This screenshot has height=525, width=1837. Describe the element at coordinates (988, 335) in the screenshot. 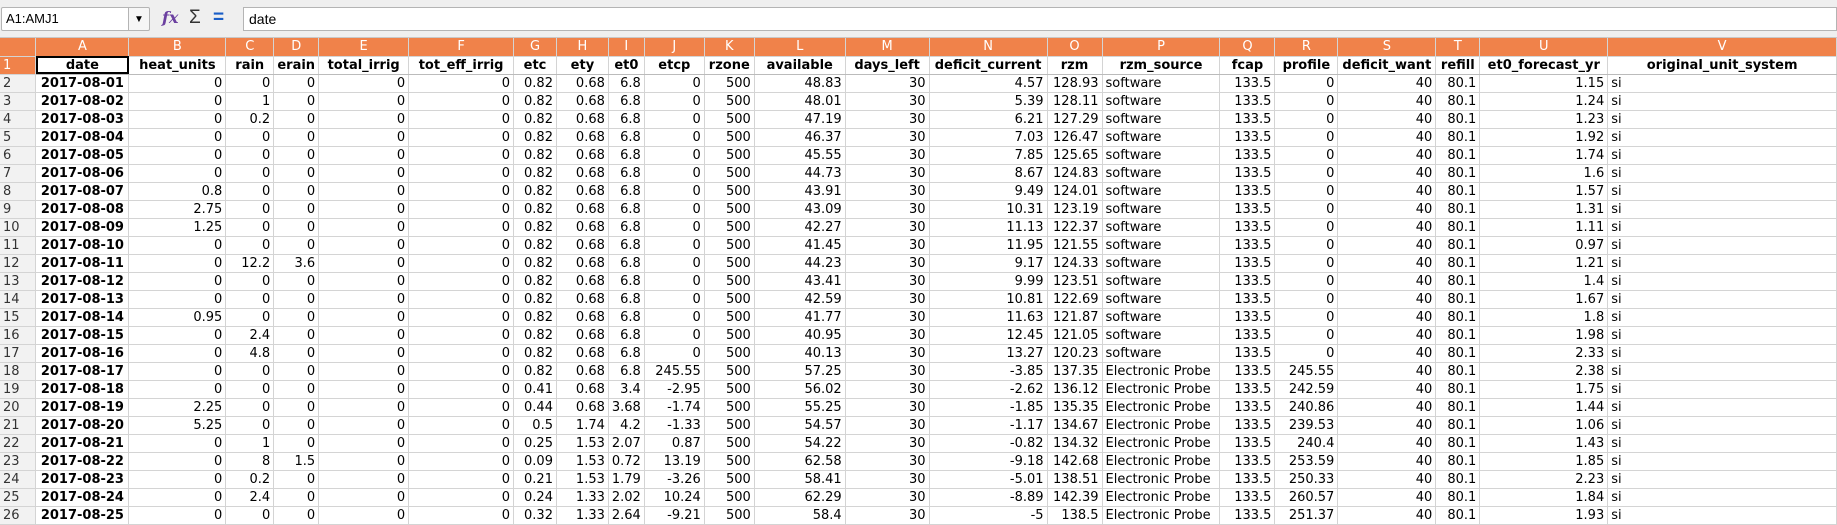

I see `cell-deficit-current: 12.45` at that location.